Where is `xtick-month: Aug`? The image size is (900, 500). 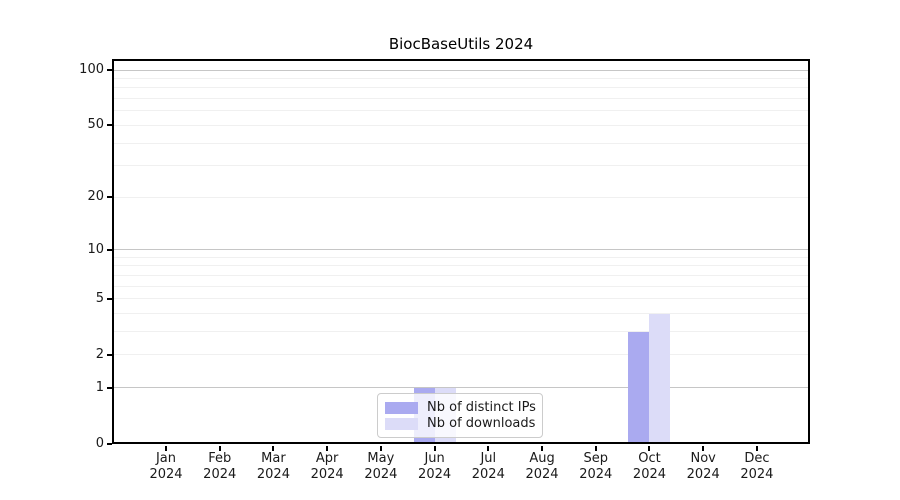
xtick-month: Aug is located at coordinates (542, 458).